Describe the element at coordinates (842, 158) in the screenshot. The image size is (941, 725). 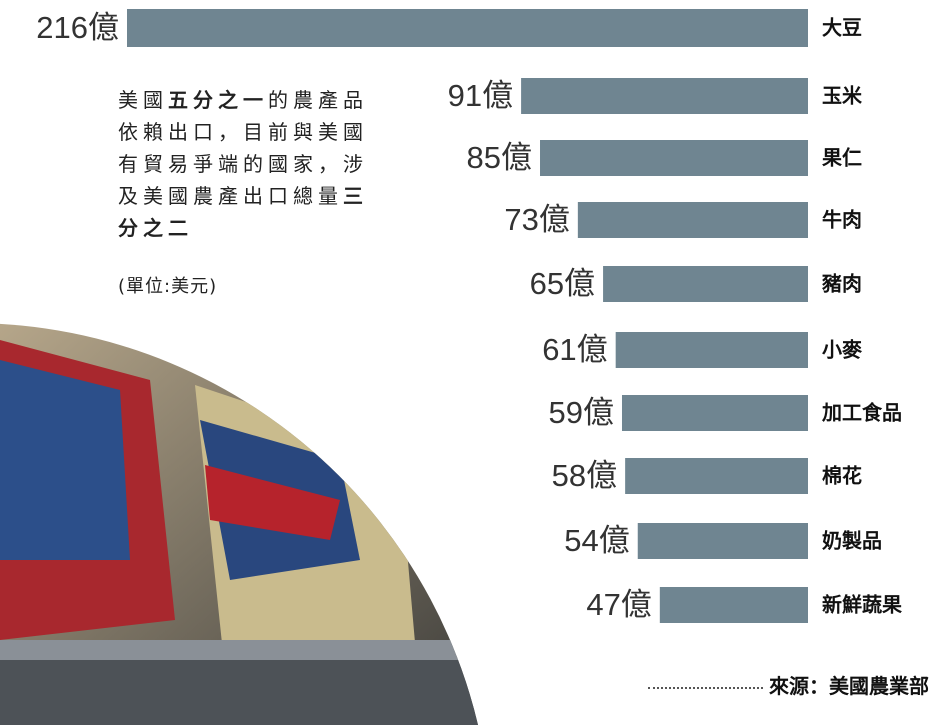
I see `category-label: 果仁` at that location.